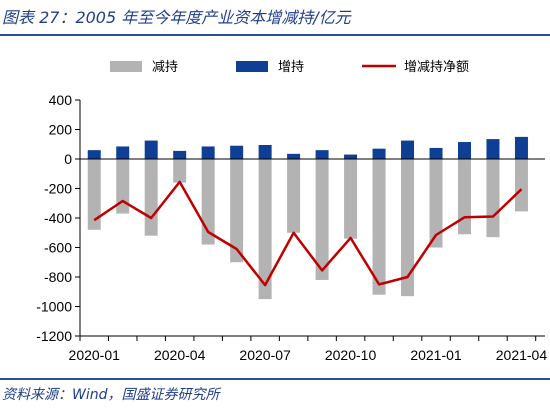  I want to click on y-axis: 400 200 0 -200 -400 -600 -800 -1000 -1200, so click(58, 218).